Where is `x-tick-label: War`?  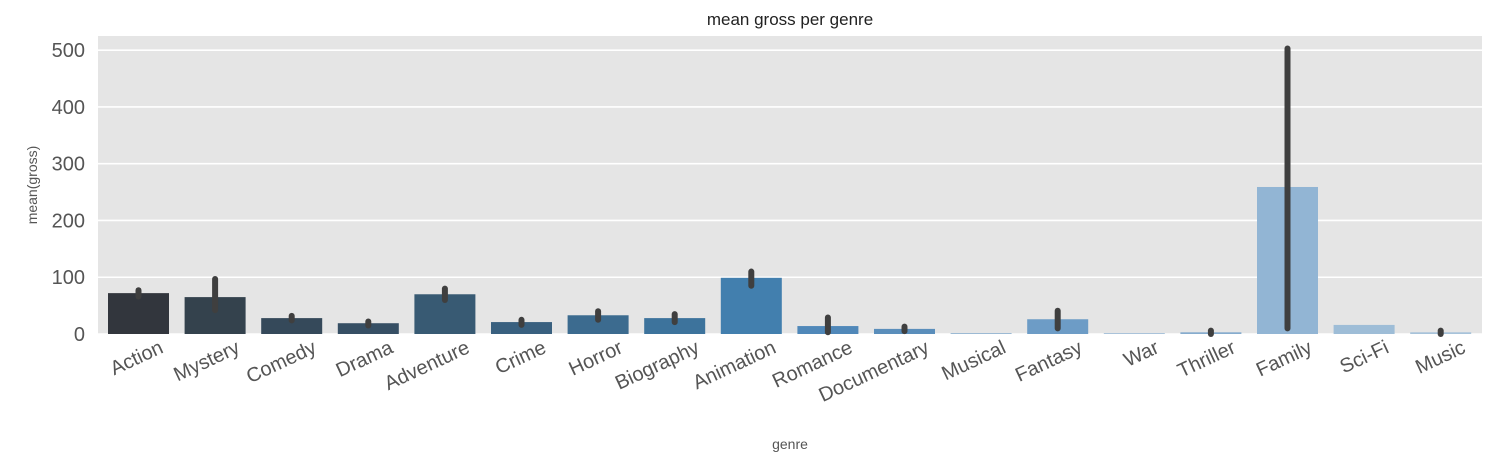
x-tick-label: War is located at coordinates (1142, 353).